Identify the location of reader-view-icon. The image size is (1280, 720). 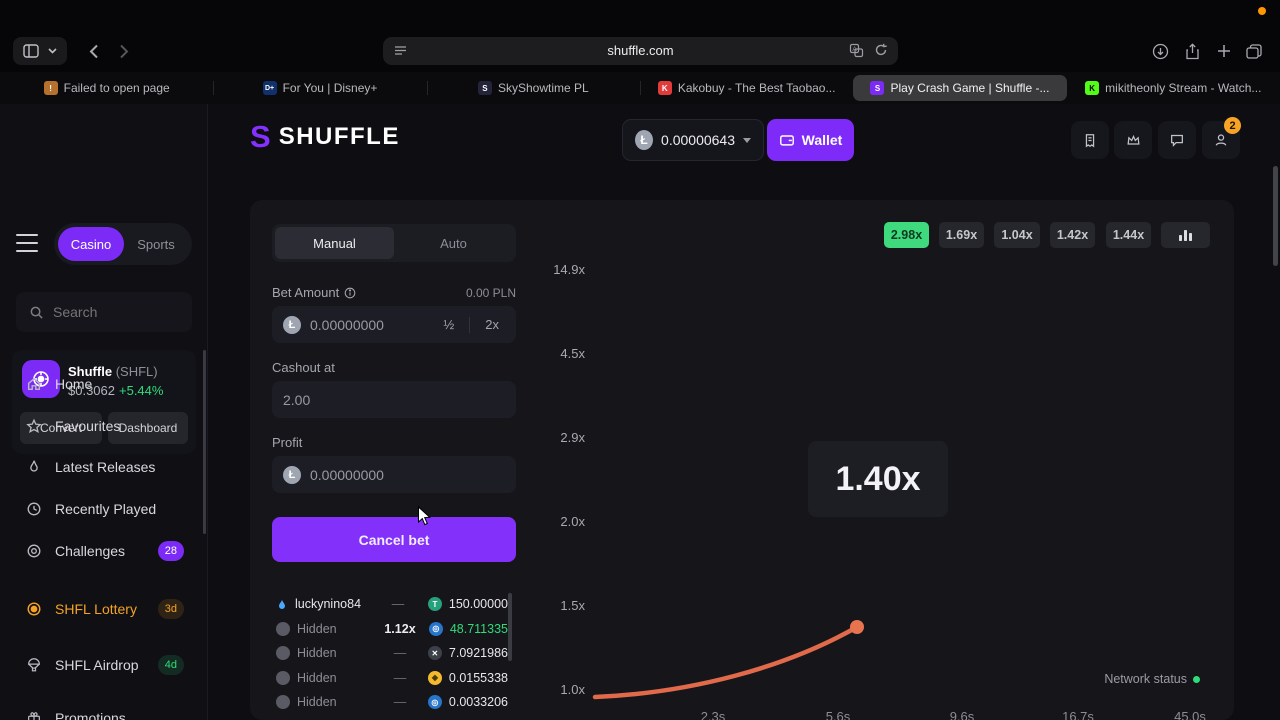
(400, 50).